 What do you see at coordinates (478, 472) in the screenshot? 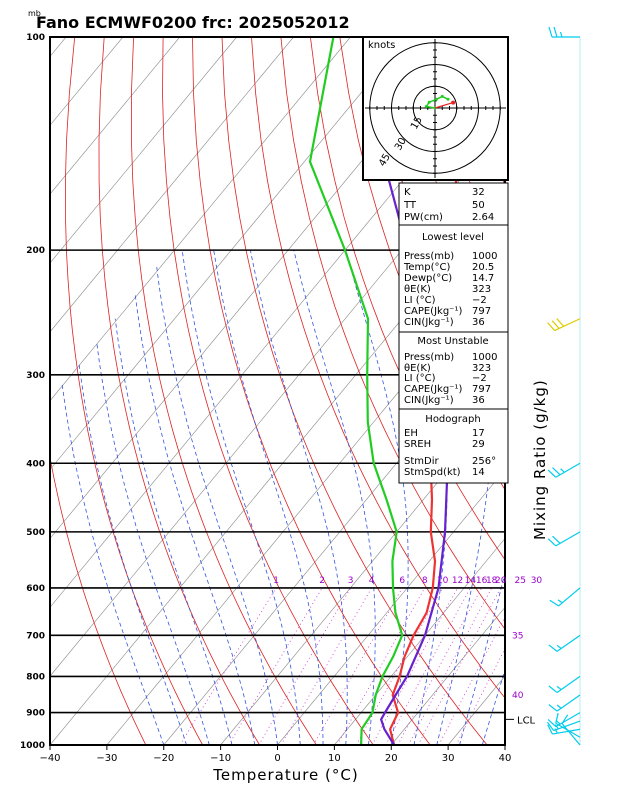
I see `stmspd-value: 14` at bounding box center [478, 472].